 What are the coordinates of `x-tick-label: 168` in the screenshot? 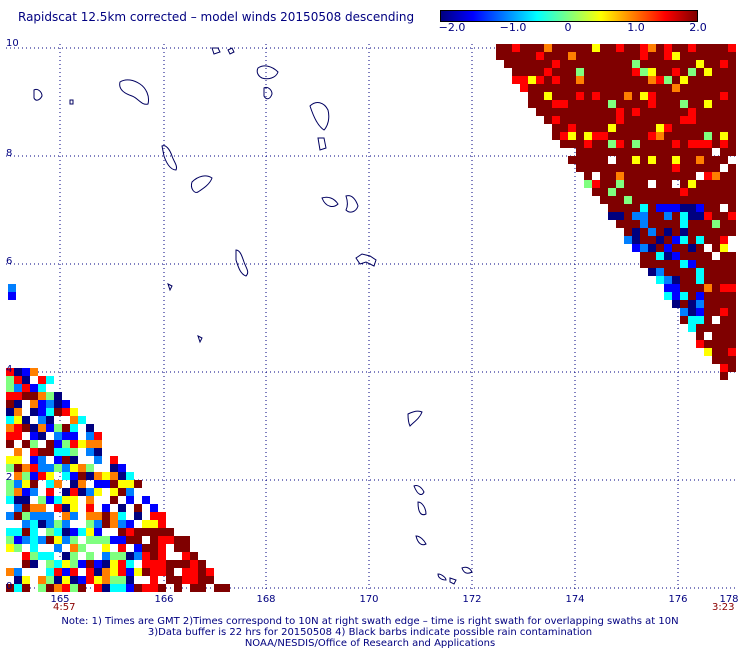 It's located at (266, 599).